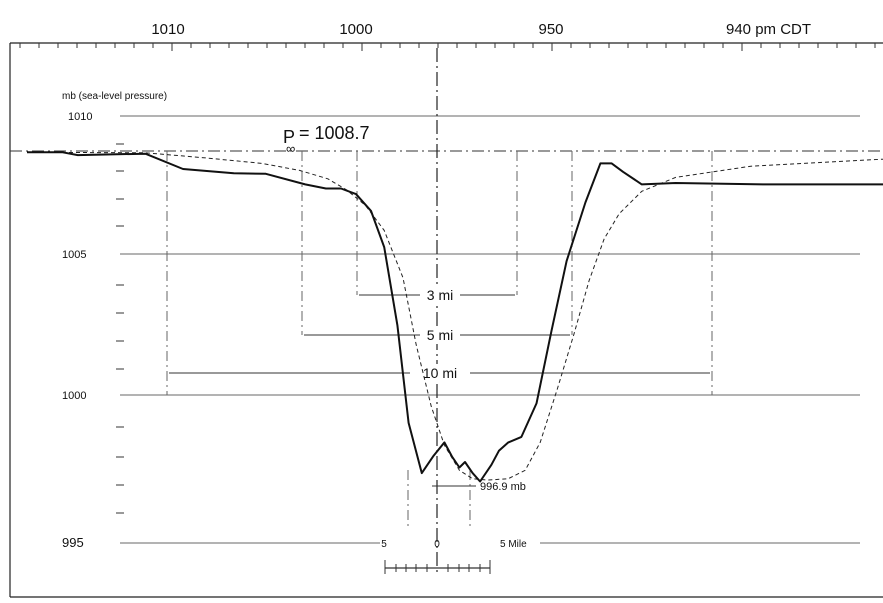  I want to click on label-bg-10mi, so click(440, 373).